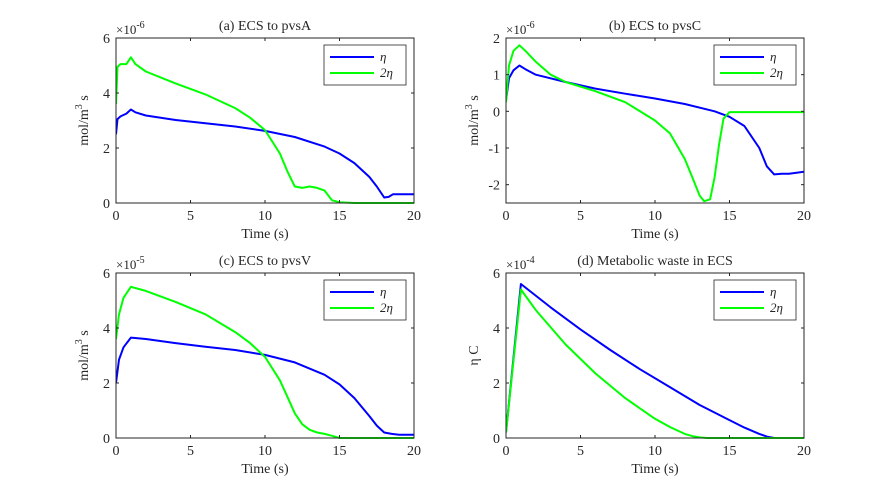 The height and width of the screenshot is (496, 890). Describe the element at coordinates (494, 186) in the screenshot. I see `y-tick-label: -2` at that location.